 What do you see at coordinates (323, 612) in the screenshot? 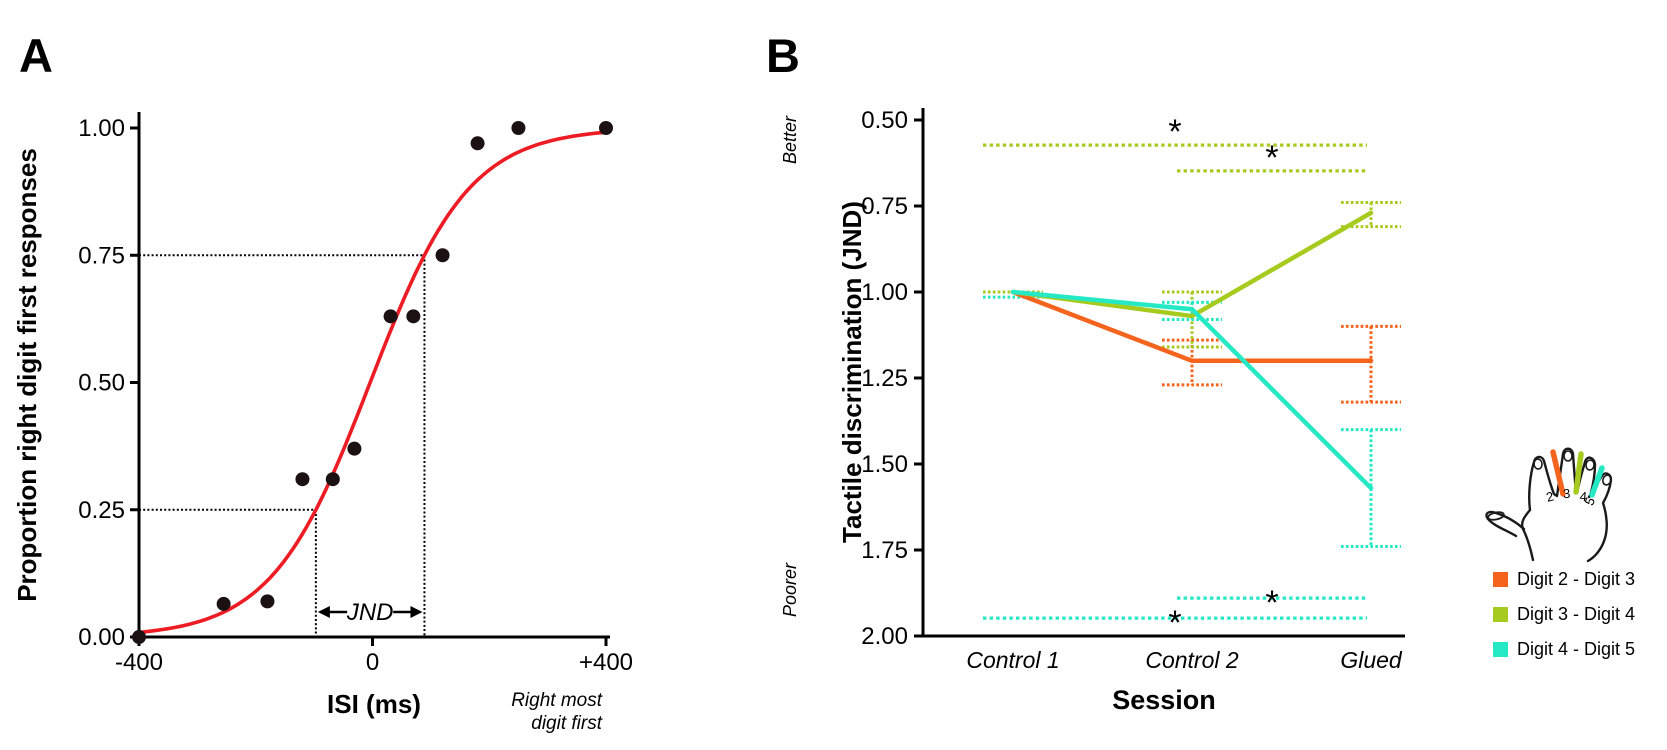
I see `jnd-arrow-left-head` at bounding box center [323, 612].